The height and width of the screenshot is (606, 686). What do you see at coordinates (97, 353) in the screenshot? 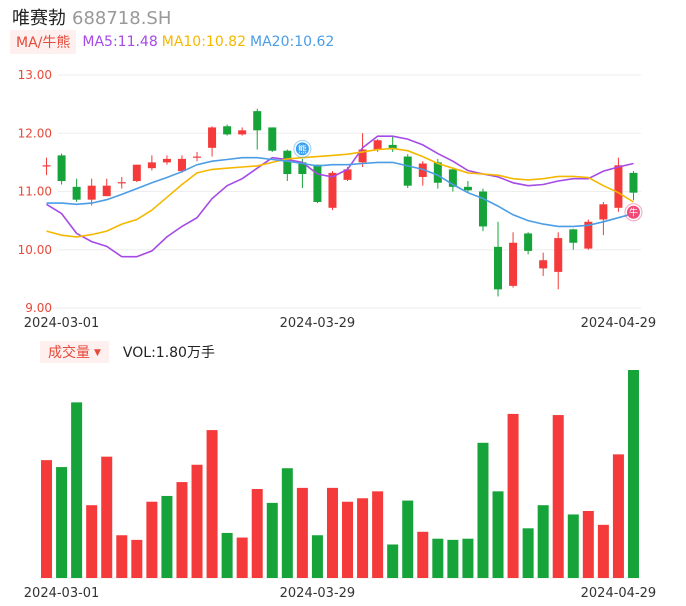
I see `dropdown-arrow-icon: ▼` at bounding box center [97, 353].